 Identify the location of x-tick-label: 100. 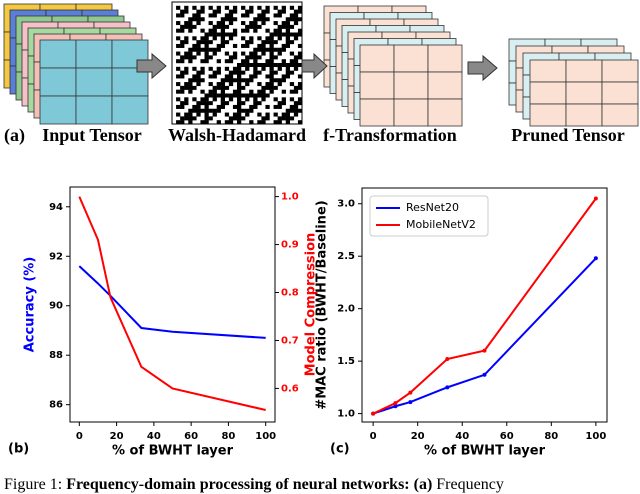
(595, 436).